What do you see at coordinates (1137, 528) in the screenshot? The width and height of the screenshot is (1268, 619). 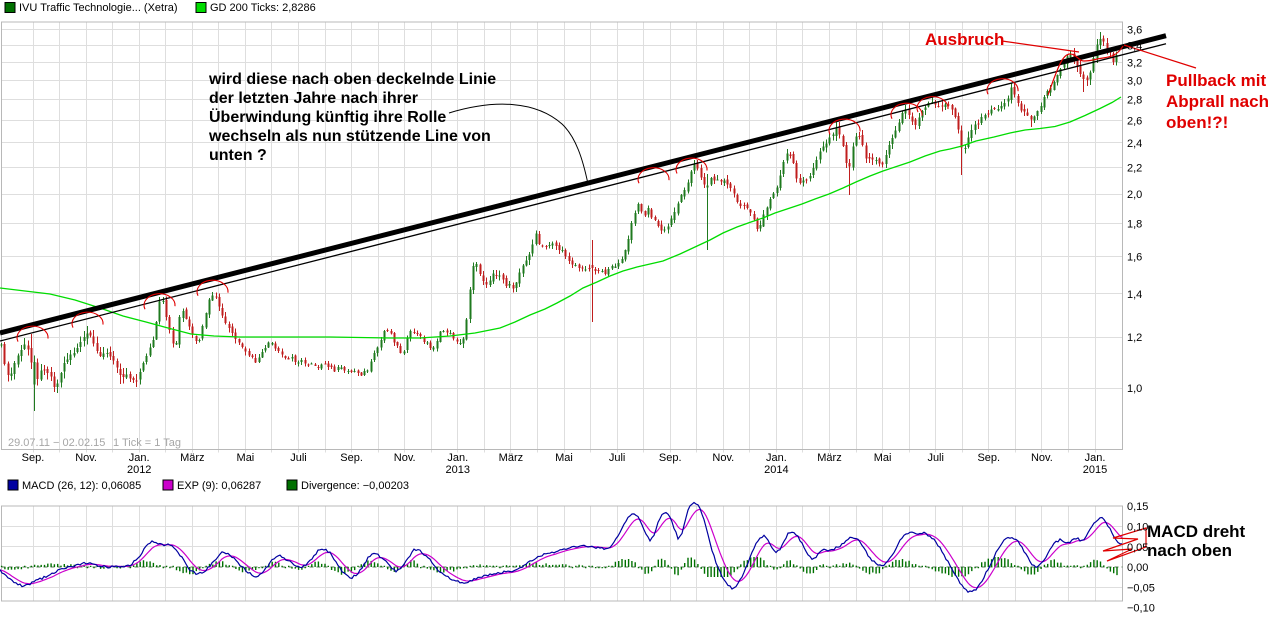 I see `svg-text: 0,10` at bounding box center [1137, 528].